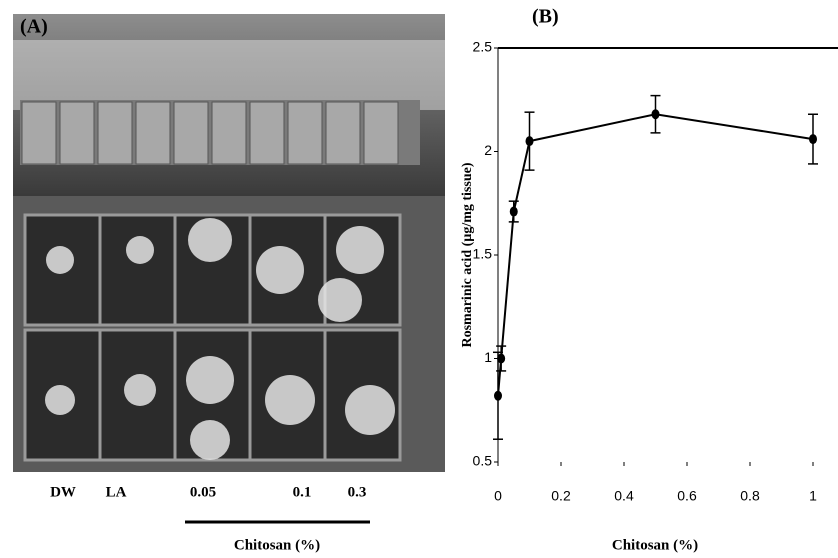 This screenshot has height=558, width=838. What do you see at coordinates (302, 492) in the screenshot?
I see `group-label: 0.1` at bounding box center [302, 492].